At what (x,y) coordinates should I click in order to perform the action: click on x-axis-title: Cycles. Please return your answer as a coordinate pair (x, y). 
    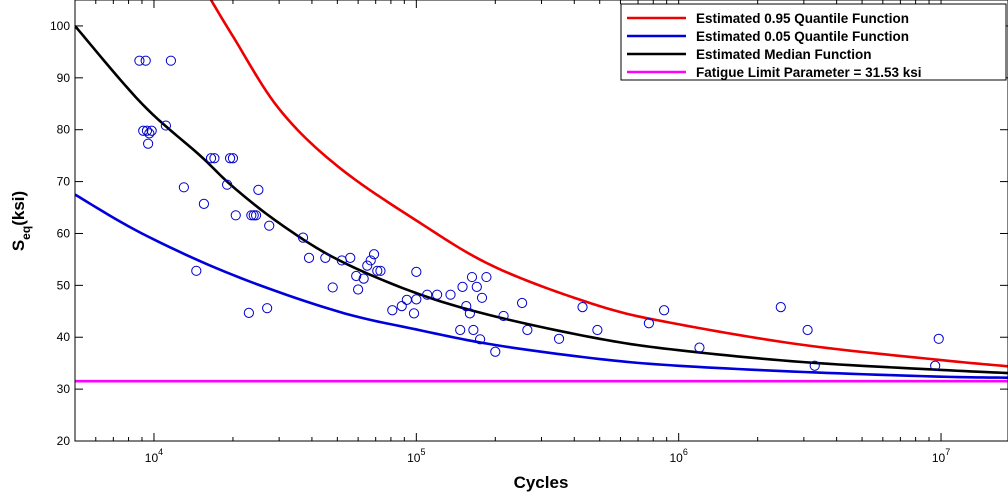
    Looking at the image, I should click on (541, 482).